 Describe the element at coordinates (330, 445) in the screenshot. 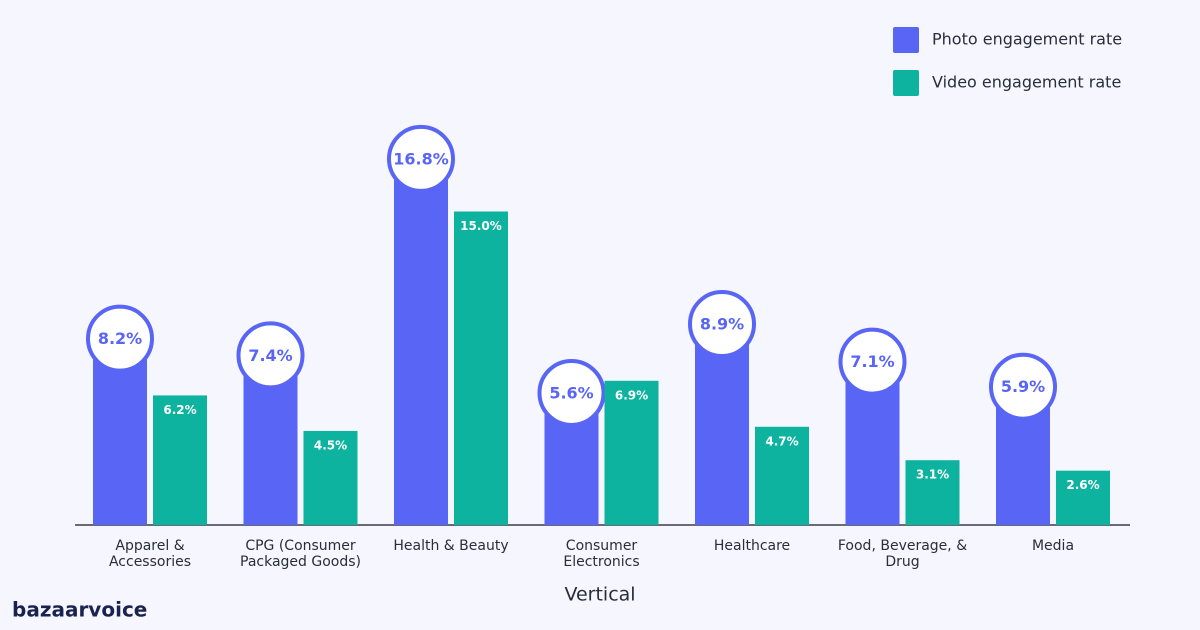

I see `value-label: 4.5%` at that location.